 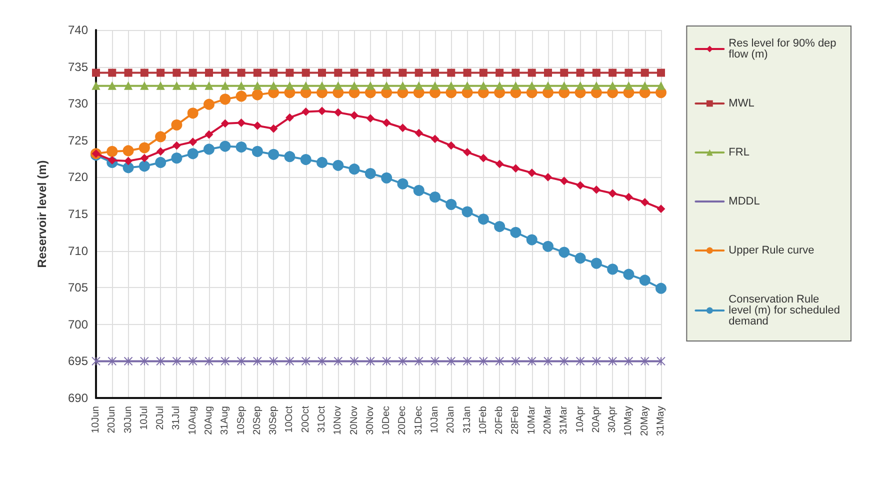 I want to click on y-tick-label: 720, so click(x=78, y=177).